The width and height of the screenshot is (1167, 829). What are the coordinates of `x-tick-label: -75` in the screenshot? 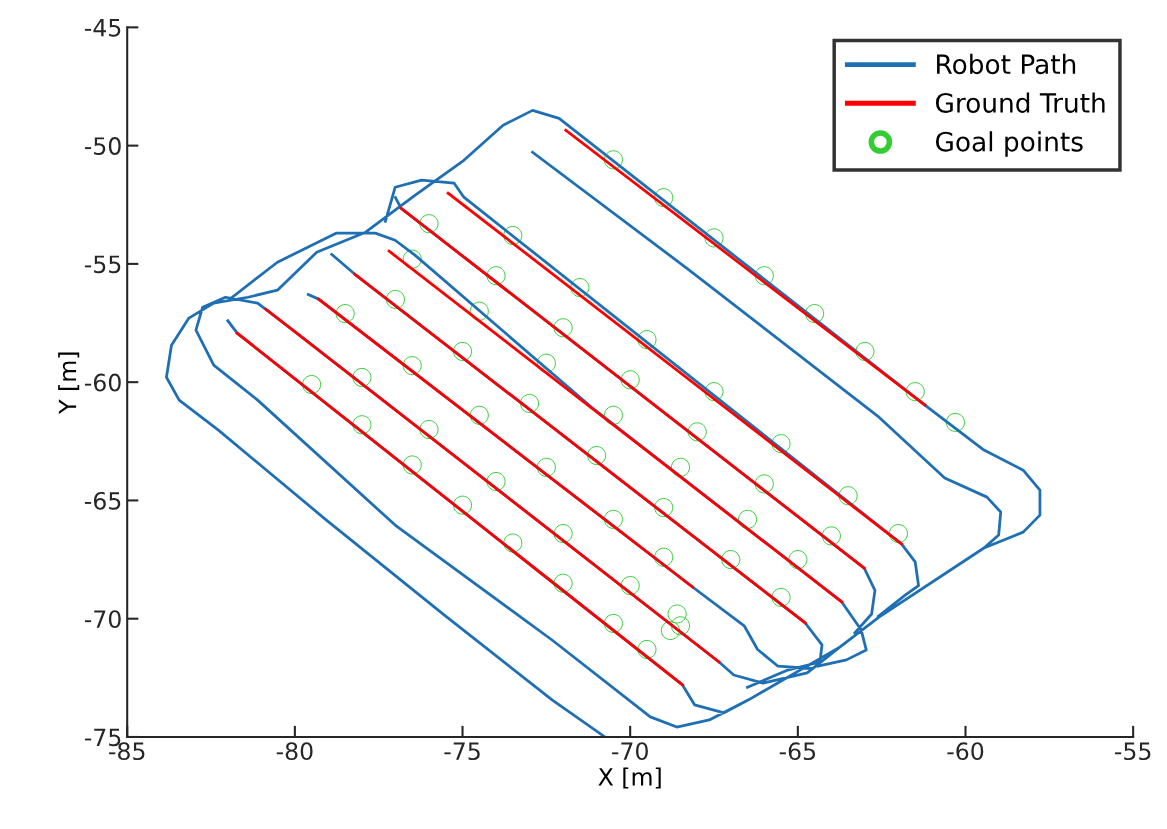 It's located at (462, 751).